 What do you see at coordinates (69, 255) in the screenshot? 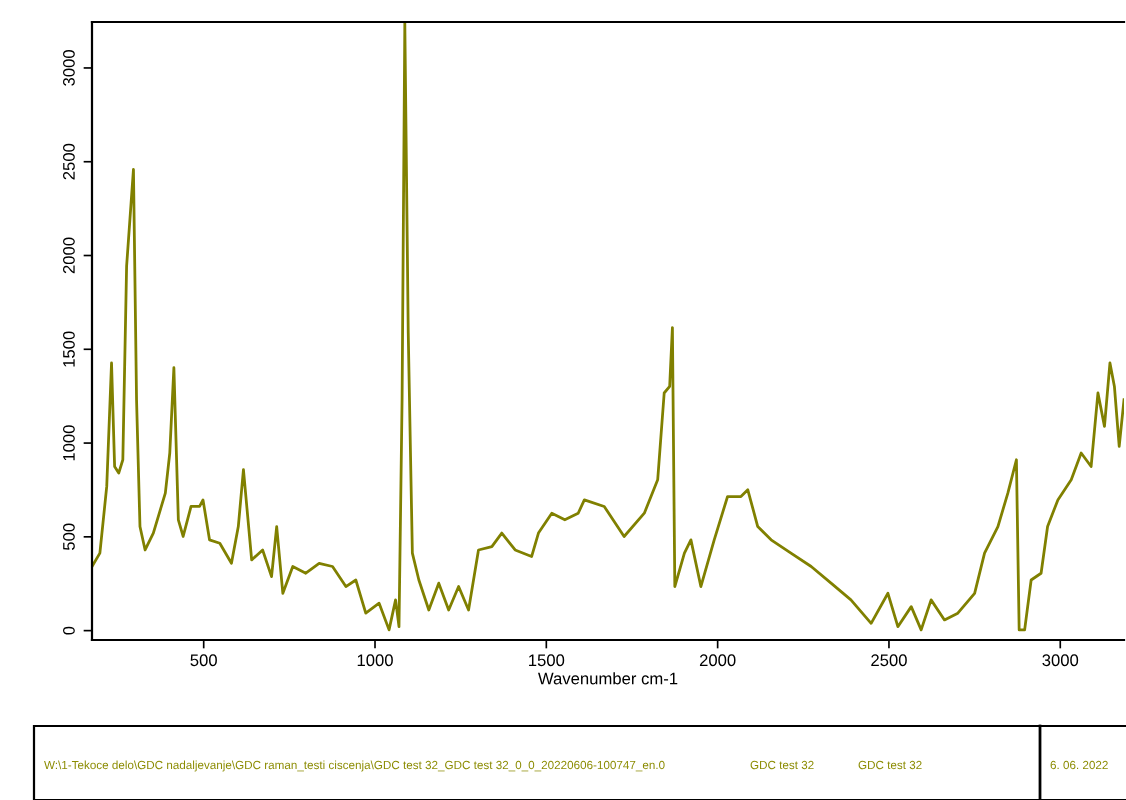
I see `y-tick-label: 2000` at bounding box center [69, 255].